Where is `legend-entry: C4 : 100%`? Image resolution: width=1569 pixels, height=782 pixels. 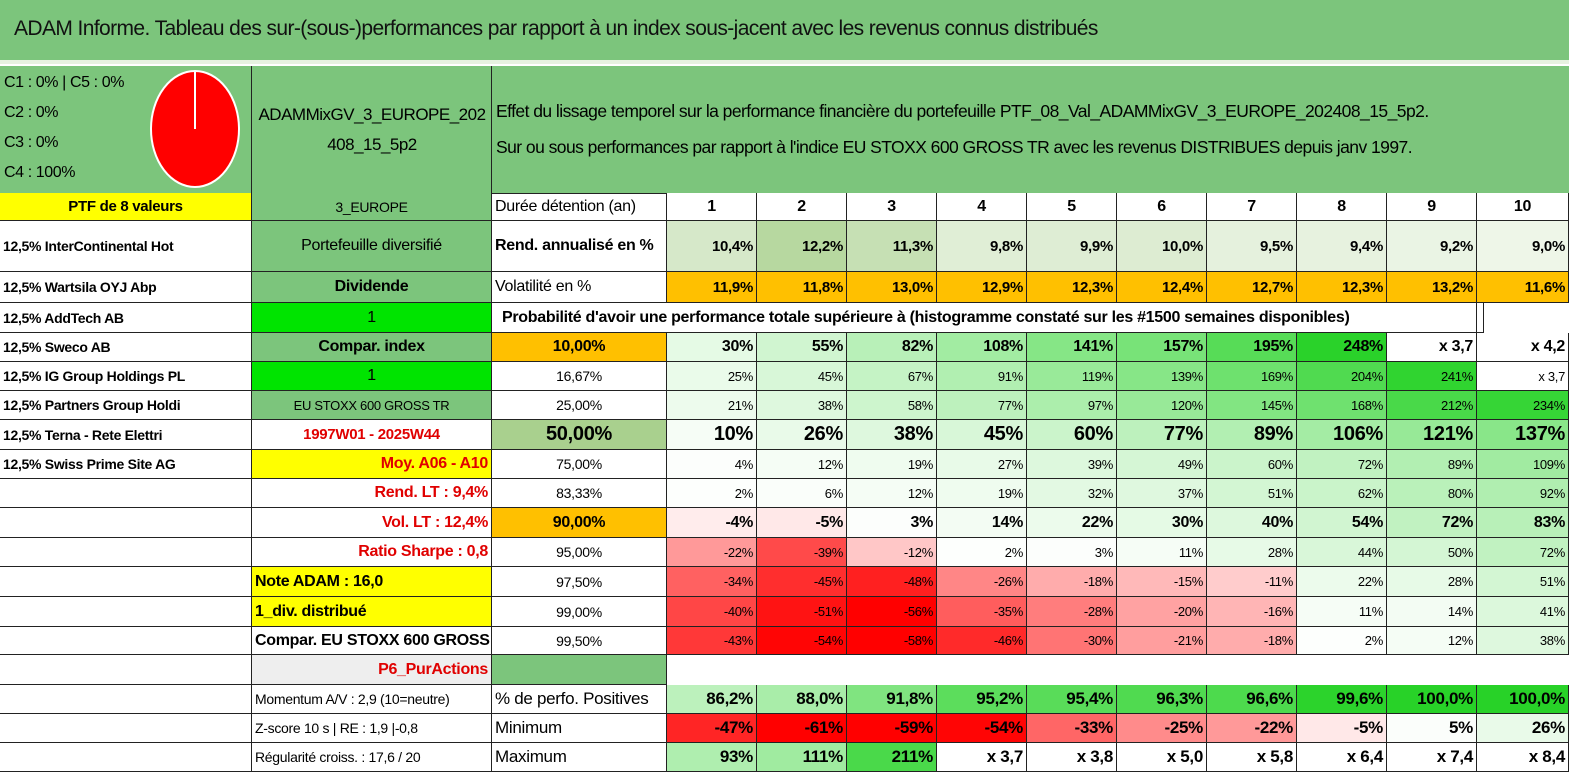 legend-entry: C4 : 100% is located at coordinates (40, 172).